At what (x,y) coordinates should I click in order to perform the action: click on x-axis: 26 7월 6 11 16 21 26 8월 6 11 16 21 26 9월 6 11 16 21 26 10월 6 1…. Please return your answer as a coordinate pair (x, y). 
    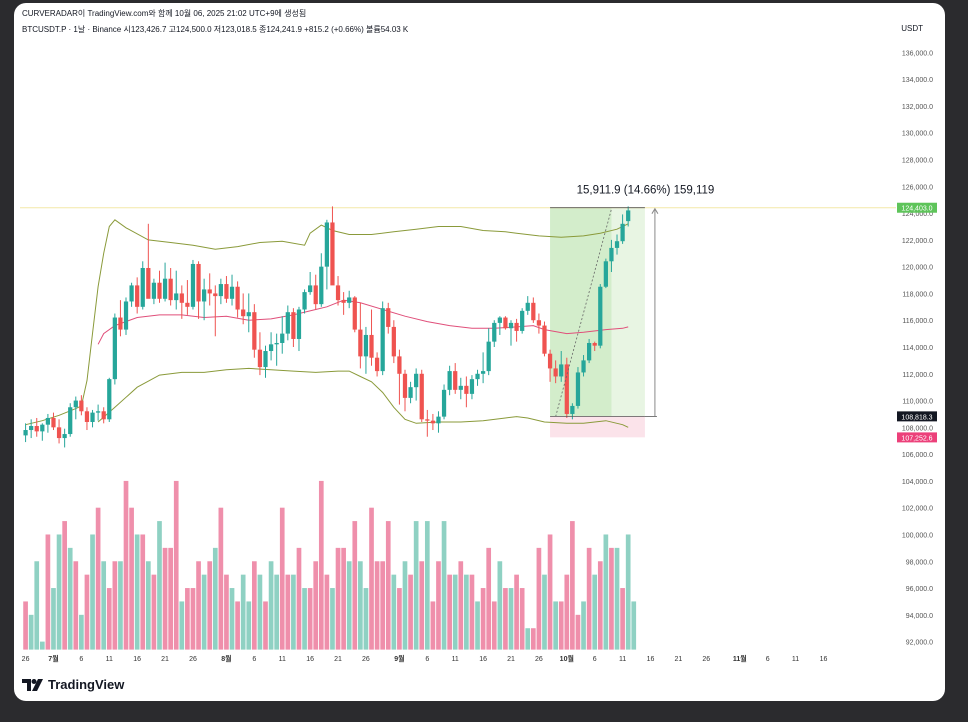
    Looking at the image, I should click on (425, 658).